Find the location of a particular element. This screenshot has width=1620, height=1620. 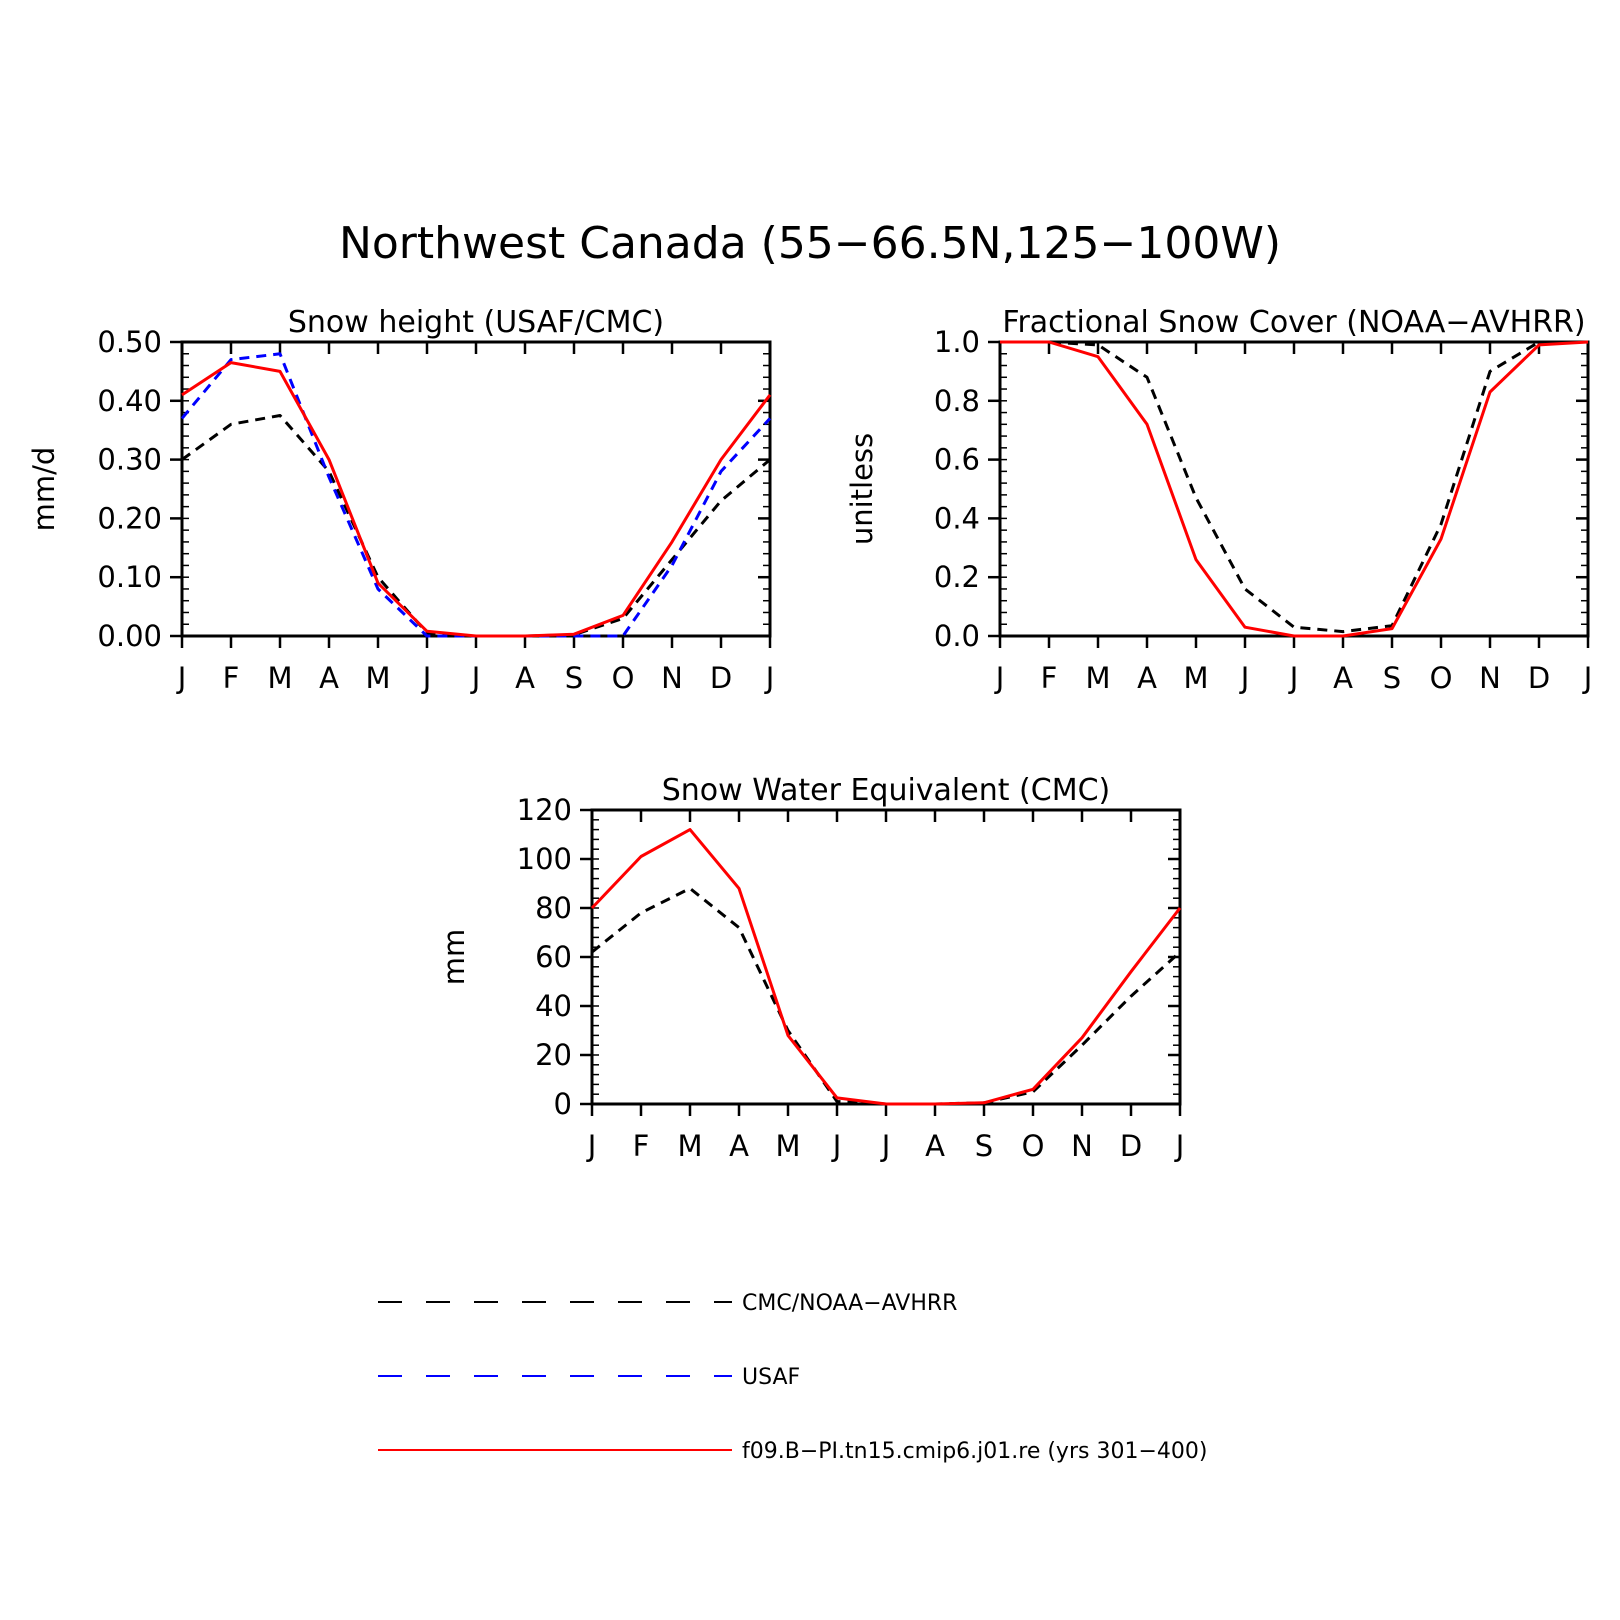

series-line-usaf is located at coordinates (476, 495).